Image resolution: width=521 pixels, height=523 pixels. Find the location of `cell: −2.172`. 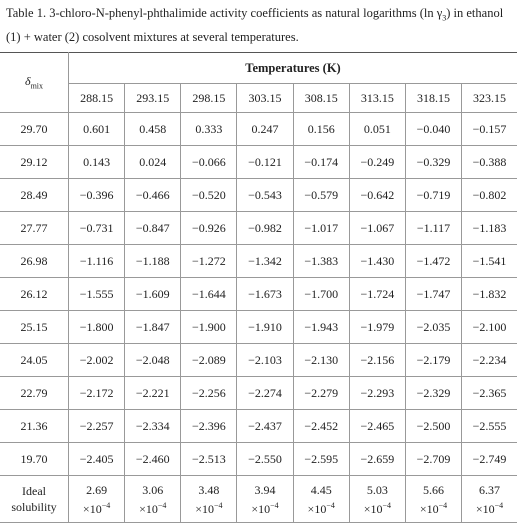

cell: −2.172 is located at coordinates (96, 393).